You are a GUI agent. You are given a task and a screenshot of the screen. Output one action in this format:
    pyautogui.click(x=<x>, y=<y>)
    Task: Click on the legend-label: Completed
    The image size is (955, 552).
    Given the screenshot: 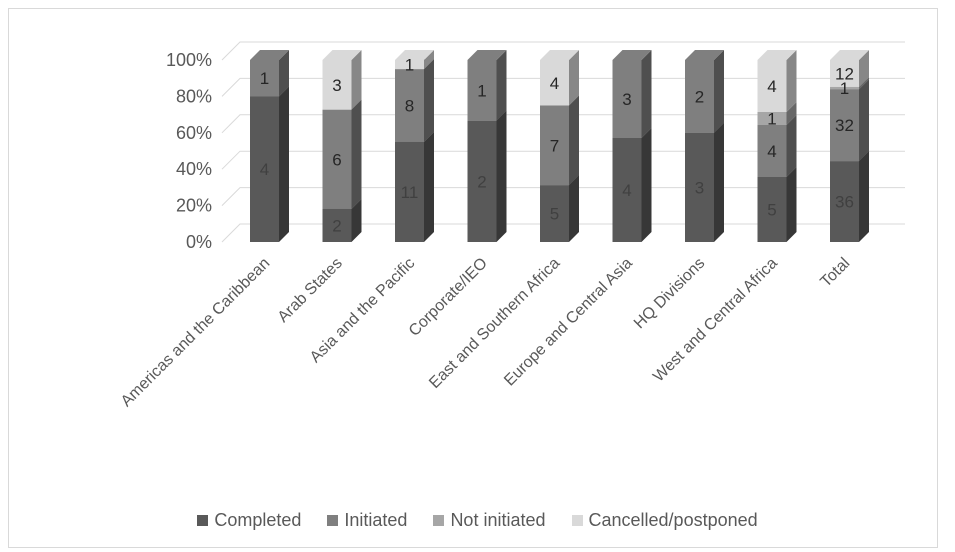 What is the action you would take?
    pyautogui.click(x=258, y=520)
    